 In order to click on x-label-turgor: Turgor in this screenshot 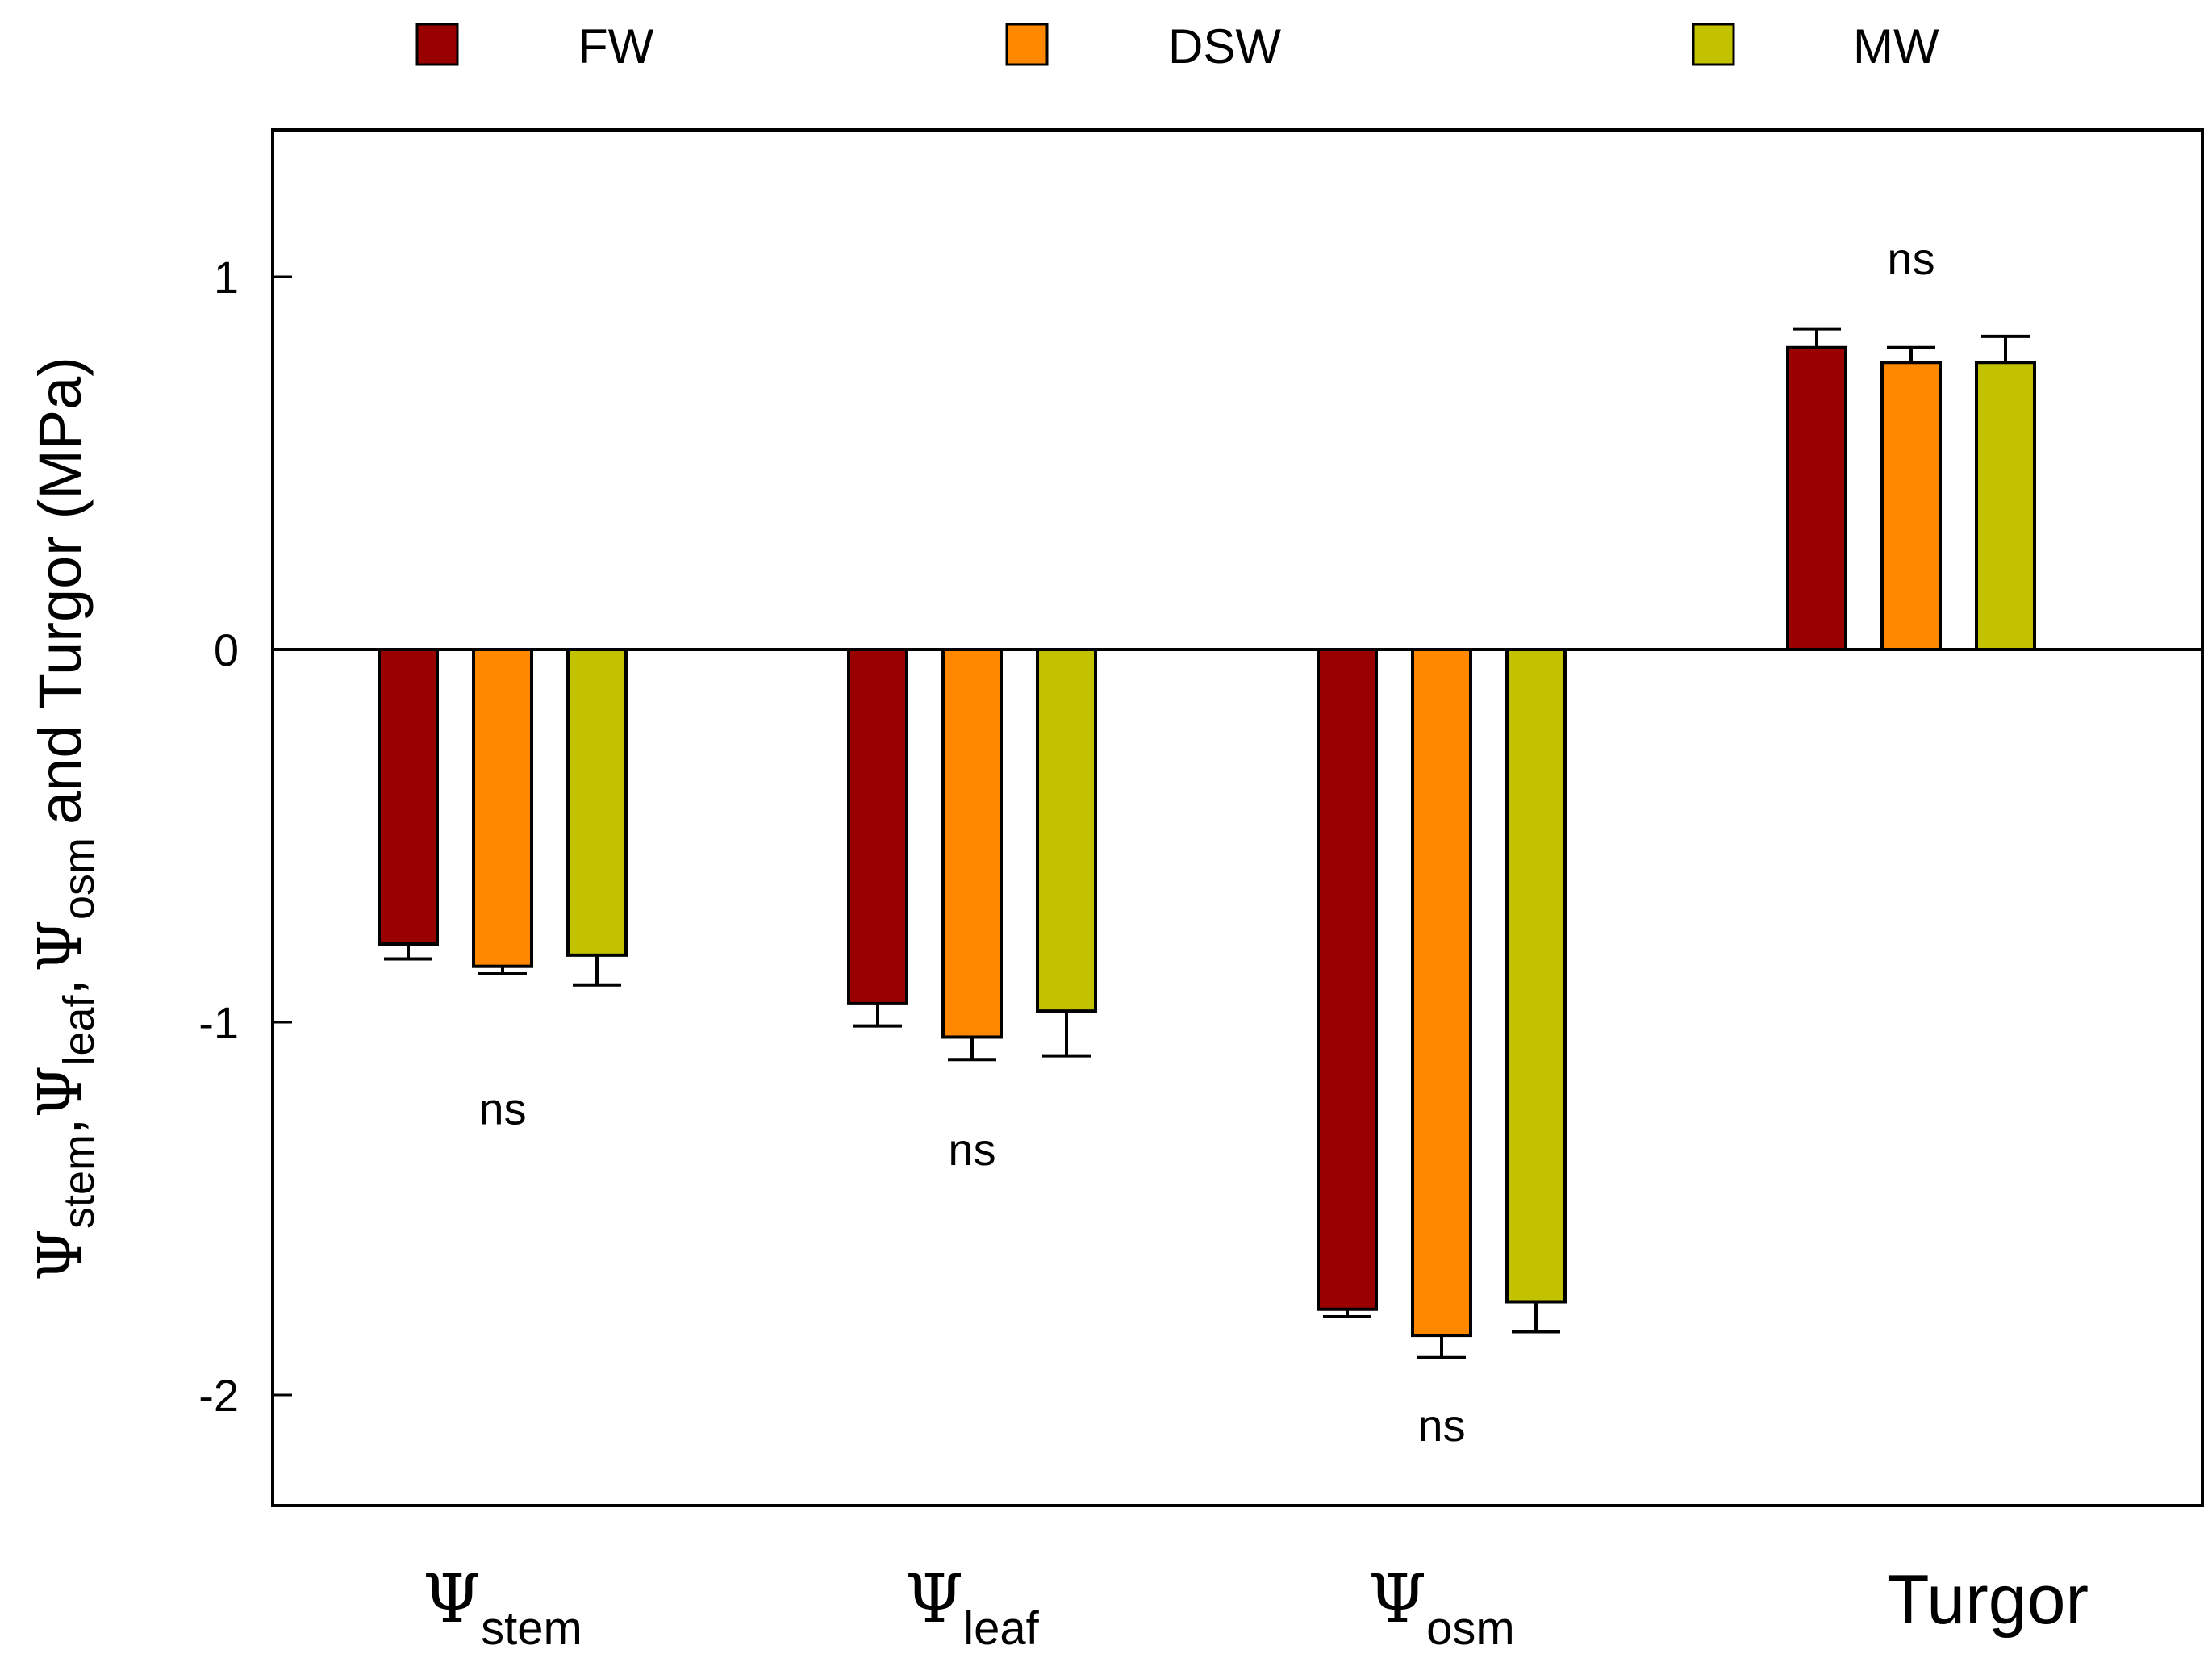, I will do `click(1988, 1600)`.